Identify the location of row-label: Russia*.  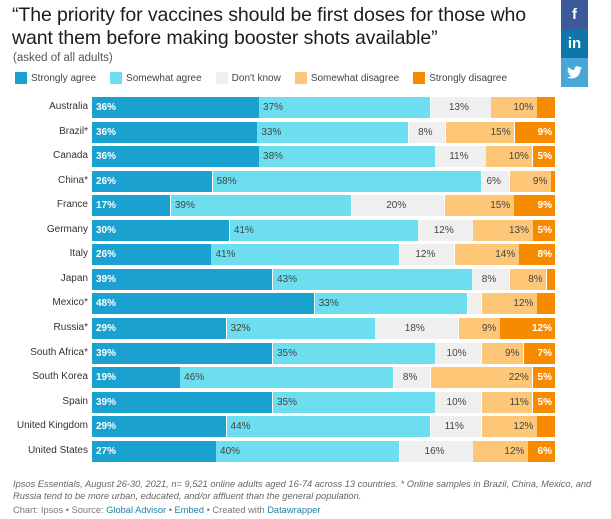
(70, 327).